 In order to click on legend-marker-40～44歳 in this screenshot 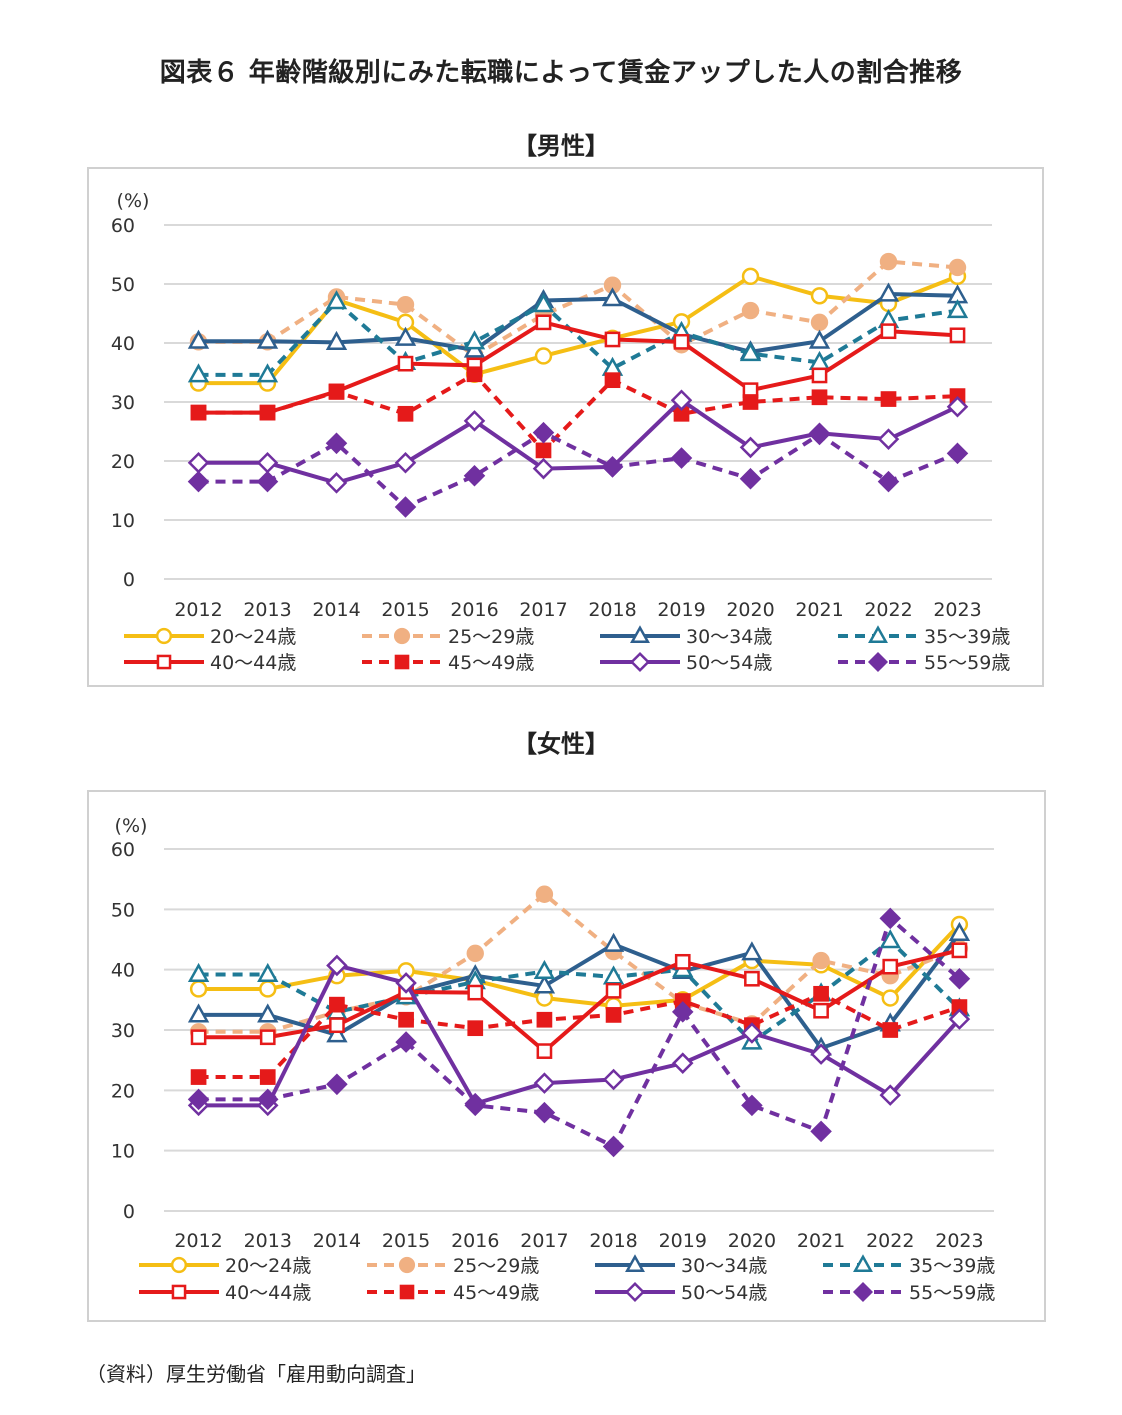, I will do `click(179, 1292)`.